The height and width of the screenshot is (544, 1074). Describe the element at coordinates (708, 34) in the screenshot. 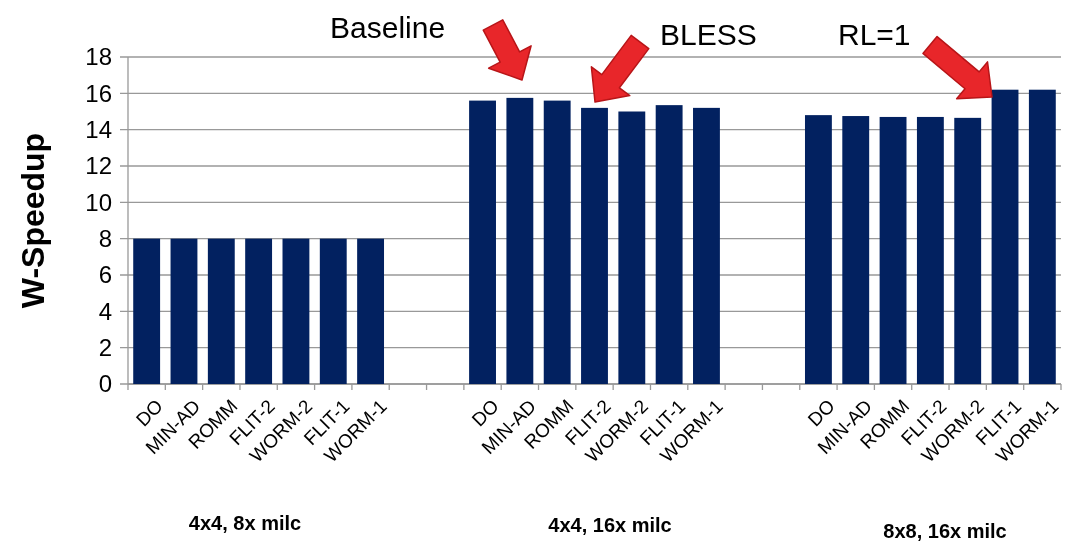

I see `text: BLESS` at that location.